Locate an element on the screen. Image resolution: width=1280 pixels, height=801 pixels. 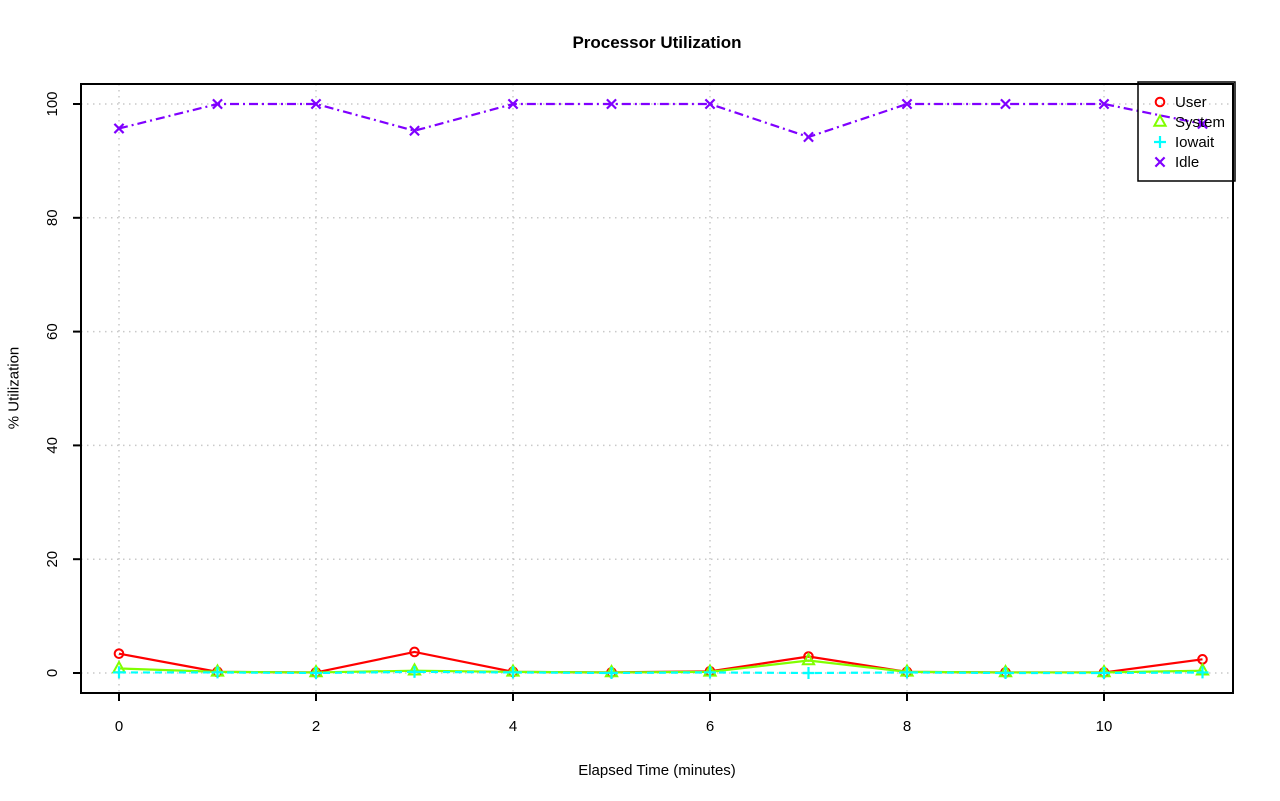
legend: User System Iowait Idle is located at coordinates (1186, 131).